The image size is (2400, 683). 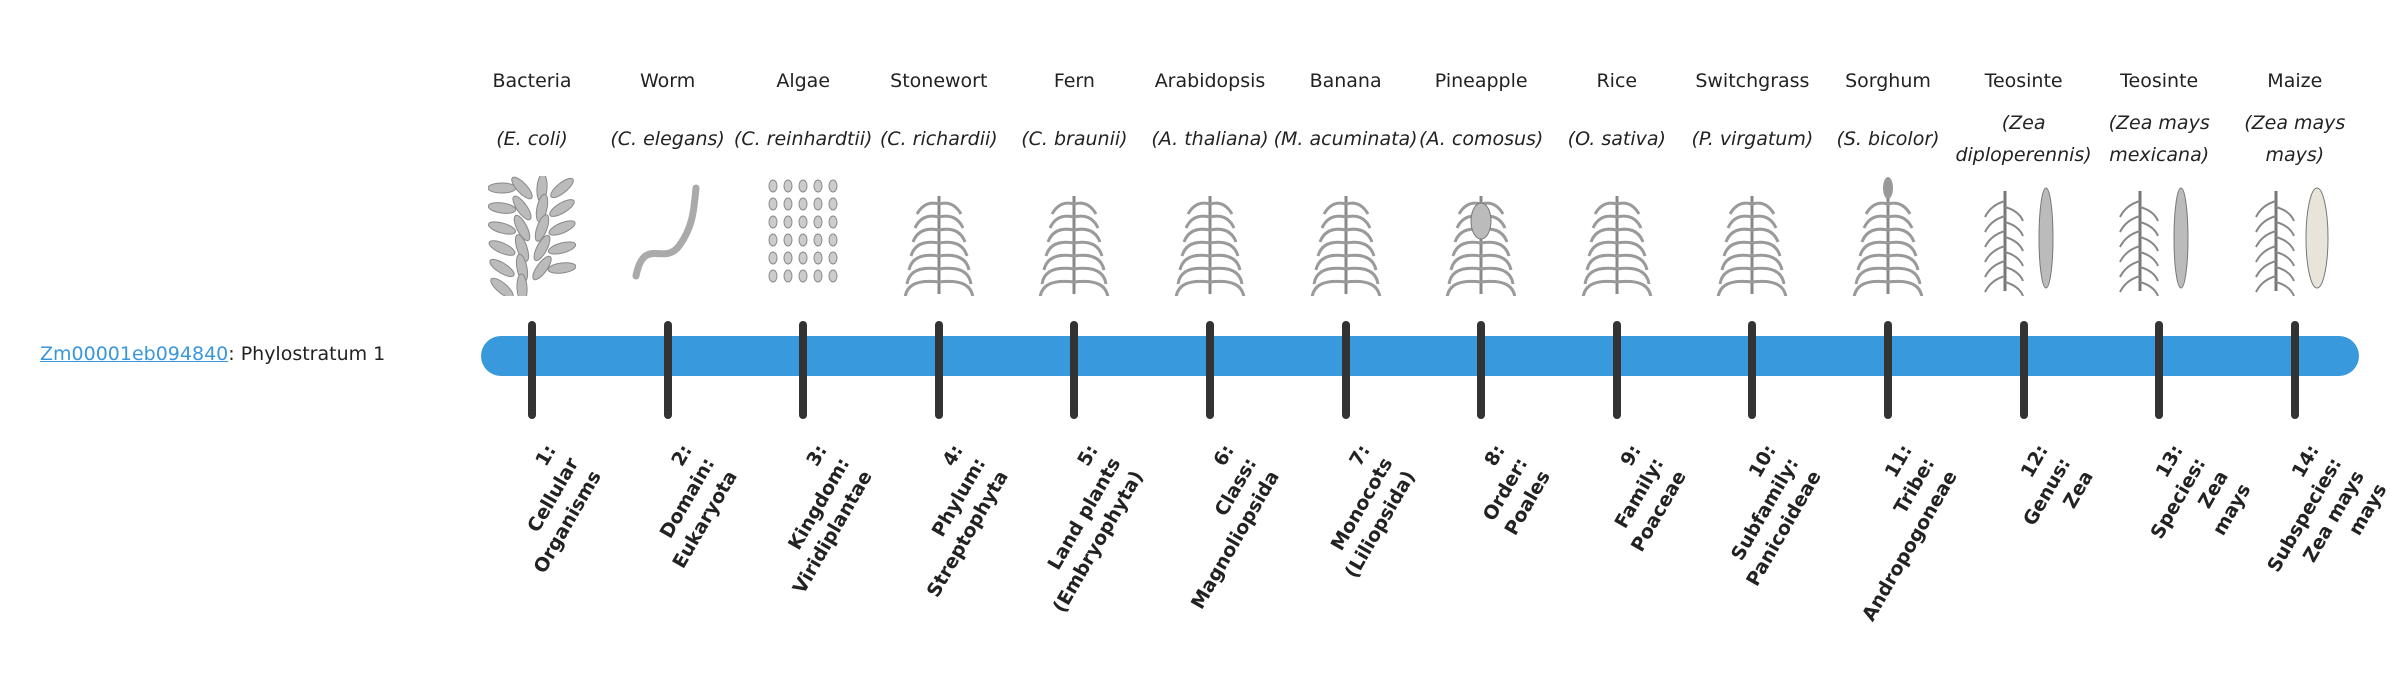 I want to click on latin-text: (P. virgatum), so click(x=1752, y=139).